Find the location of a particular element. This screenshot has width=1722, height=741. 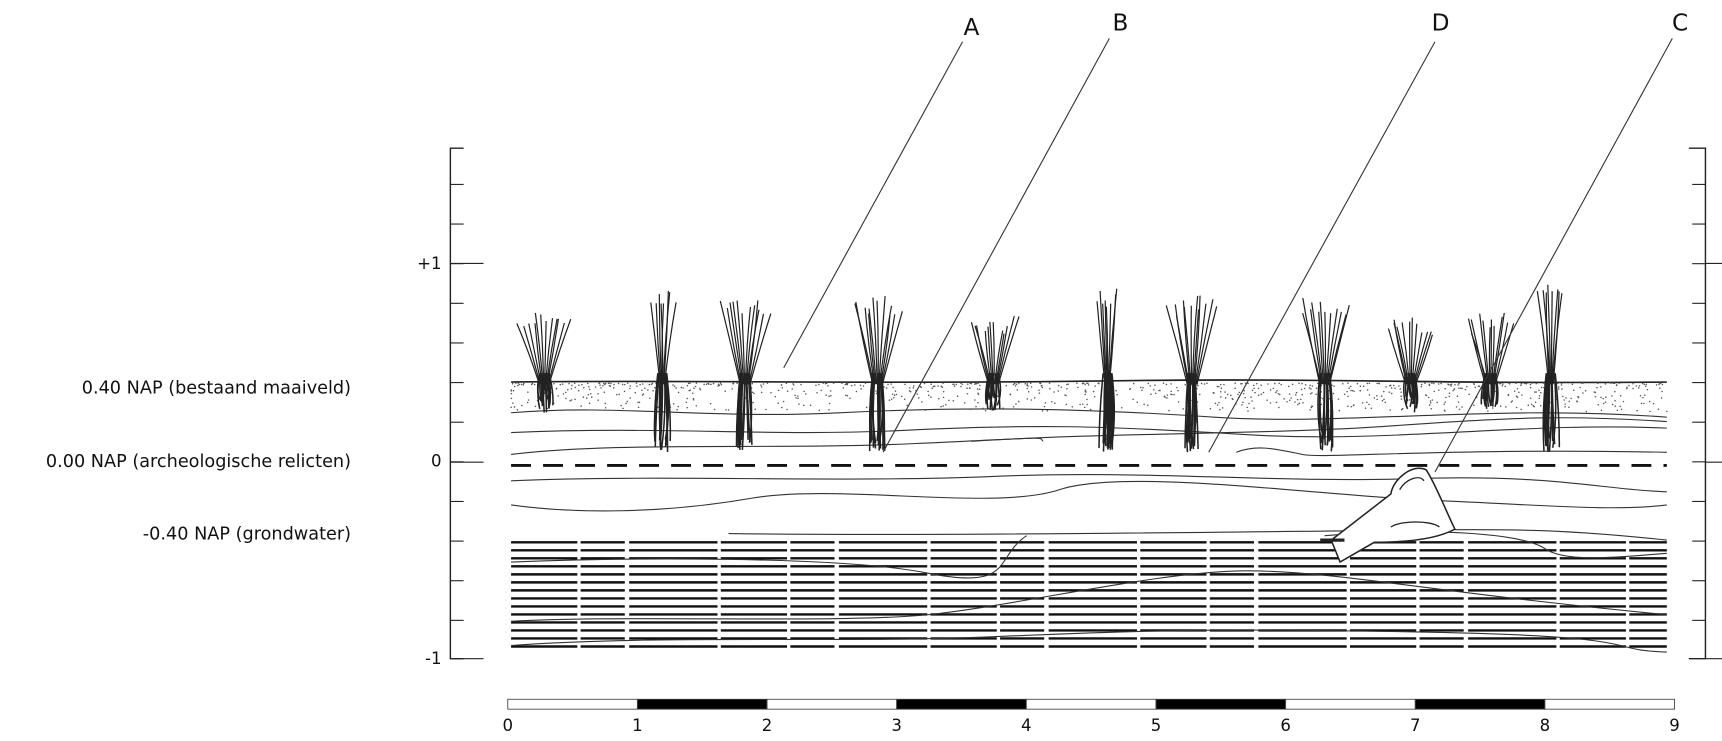

plant is located at coordinates (745, 375).